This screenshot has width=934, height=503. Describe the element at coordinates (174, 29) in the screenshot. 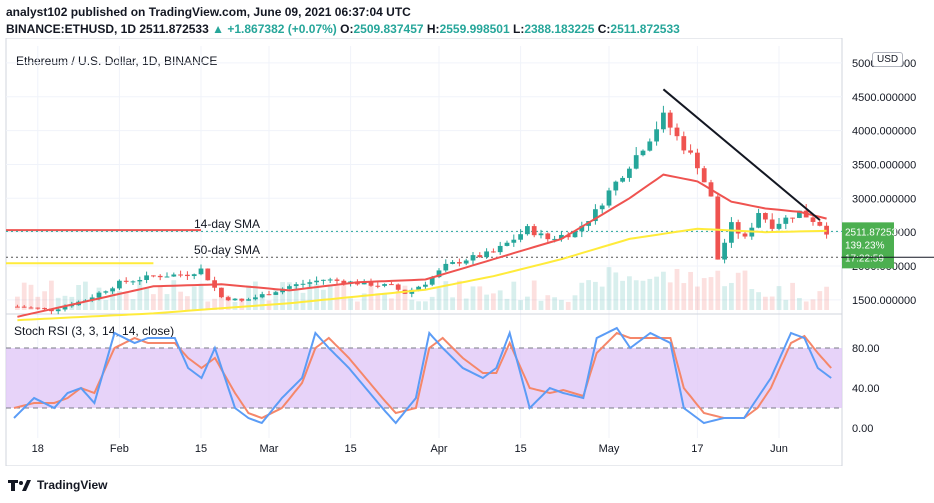

I see `last-price: 2511.872533` at that location.